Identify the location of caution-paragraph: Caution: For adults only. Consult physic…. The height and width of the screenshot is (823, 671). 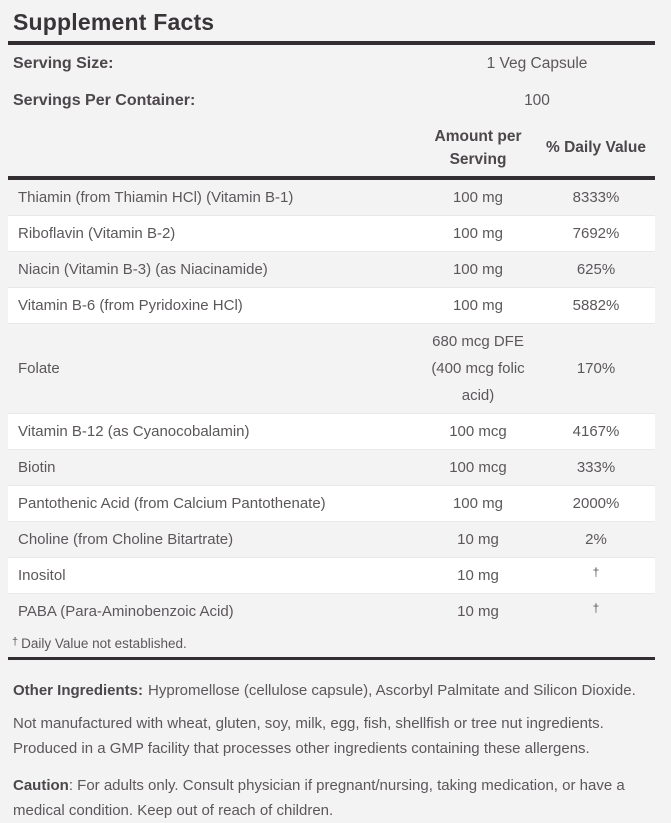
(331, 798).